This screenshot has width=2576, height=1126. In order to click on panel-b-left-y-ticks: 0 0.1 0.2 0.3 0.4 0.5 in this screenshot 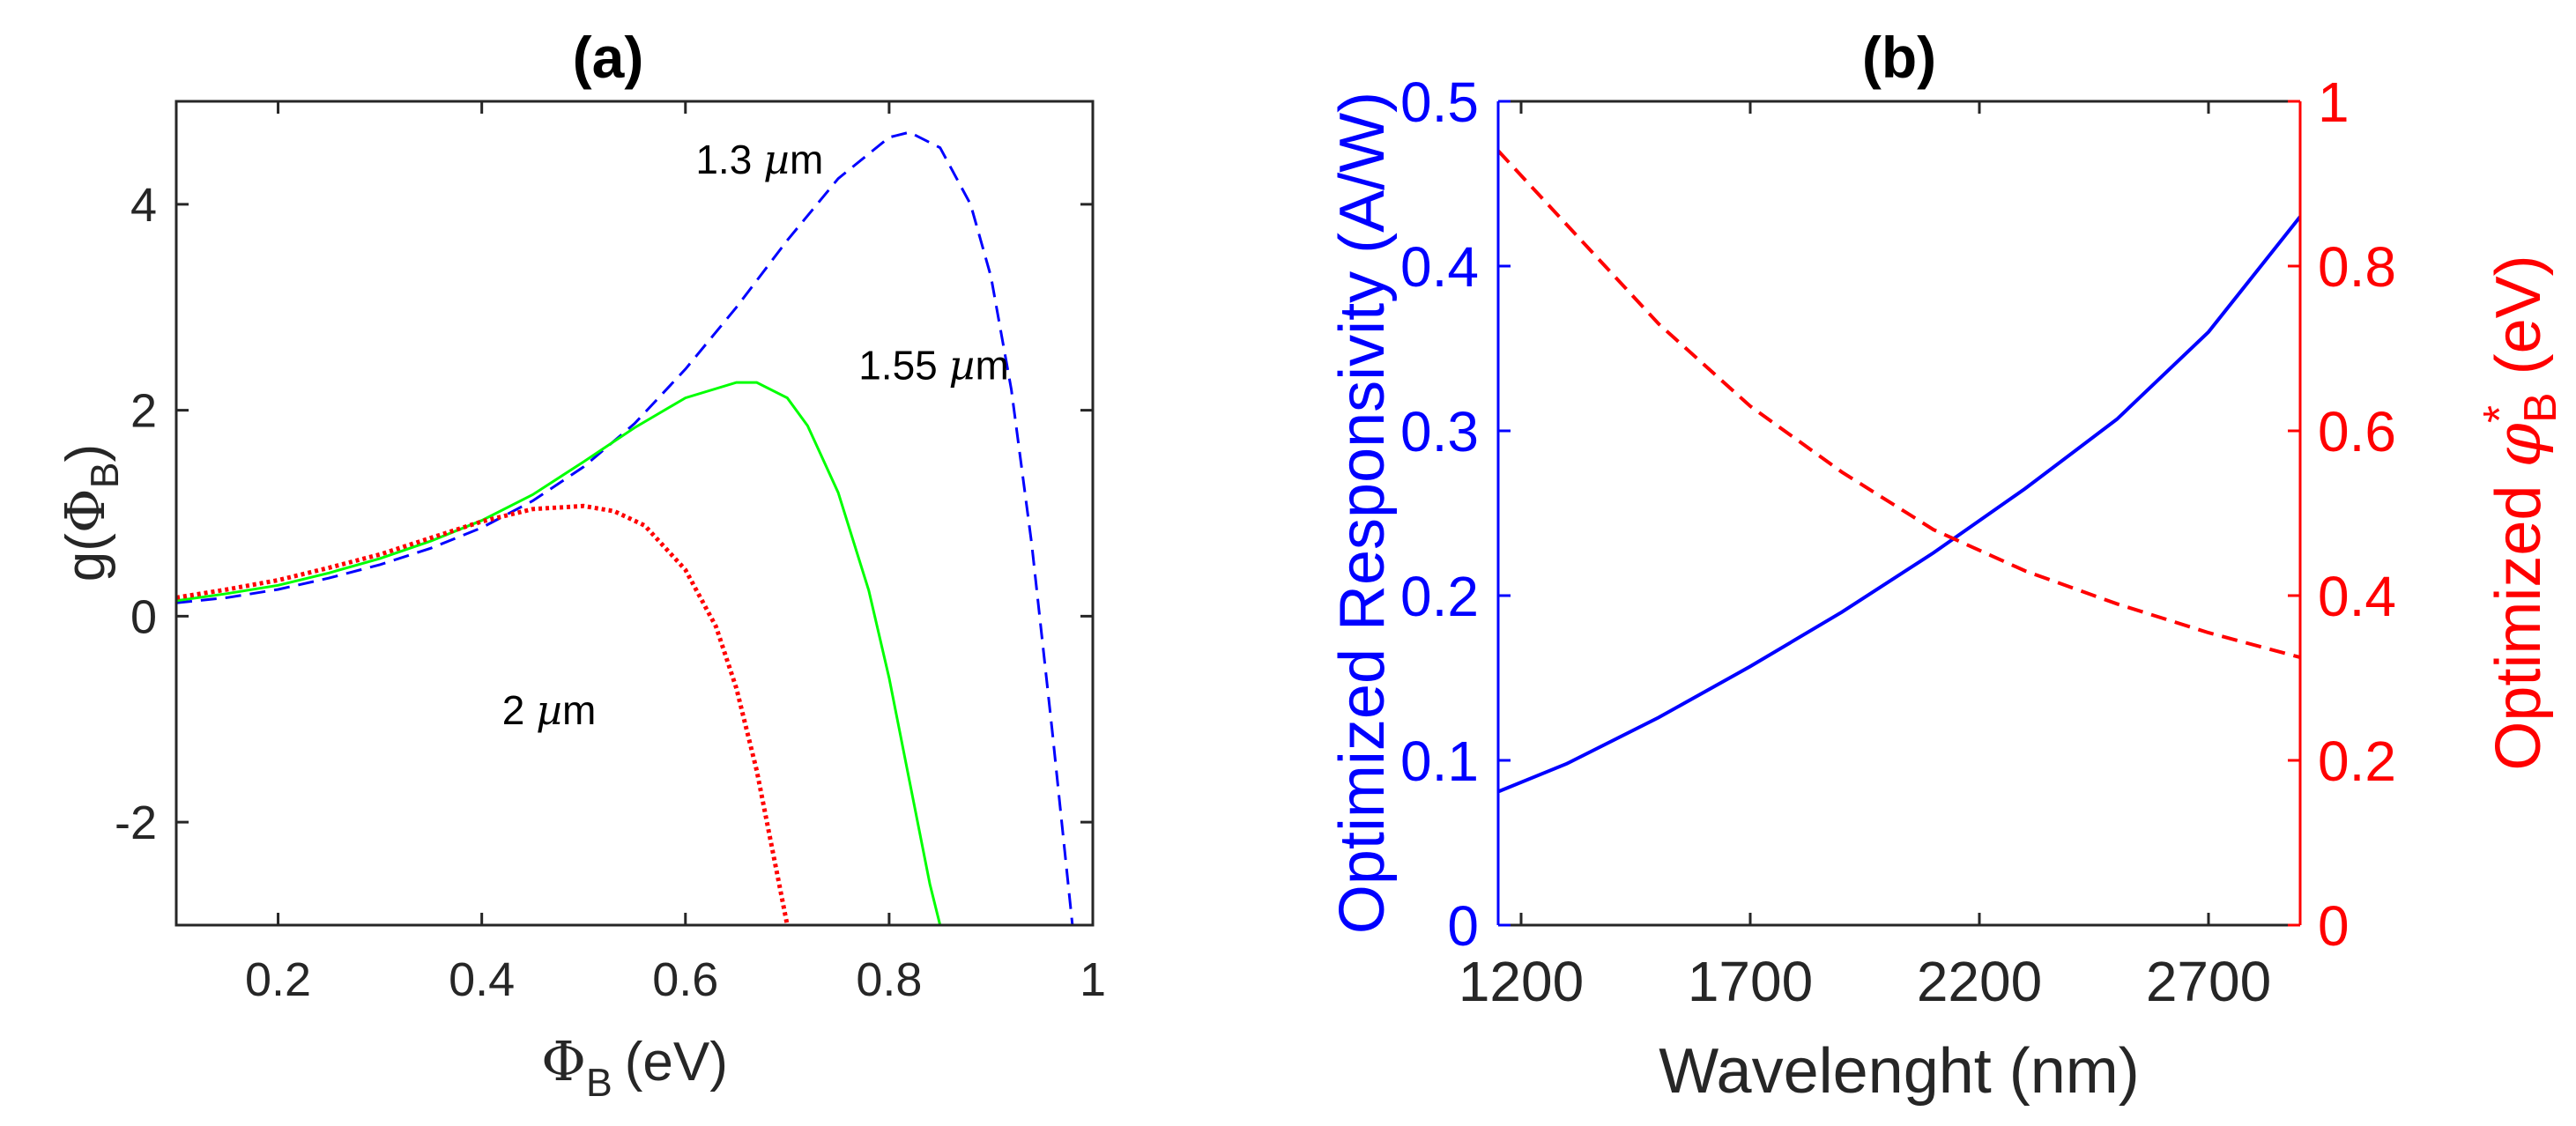, I will do `click(1455, 514)`.